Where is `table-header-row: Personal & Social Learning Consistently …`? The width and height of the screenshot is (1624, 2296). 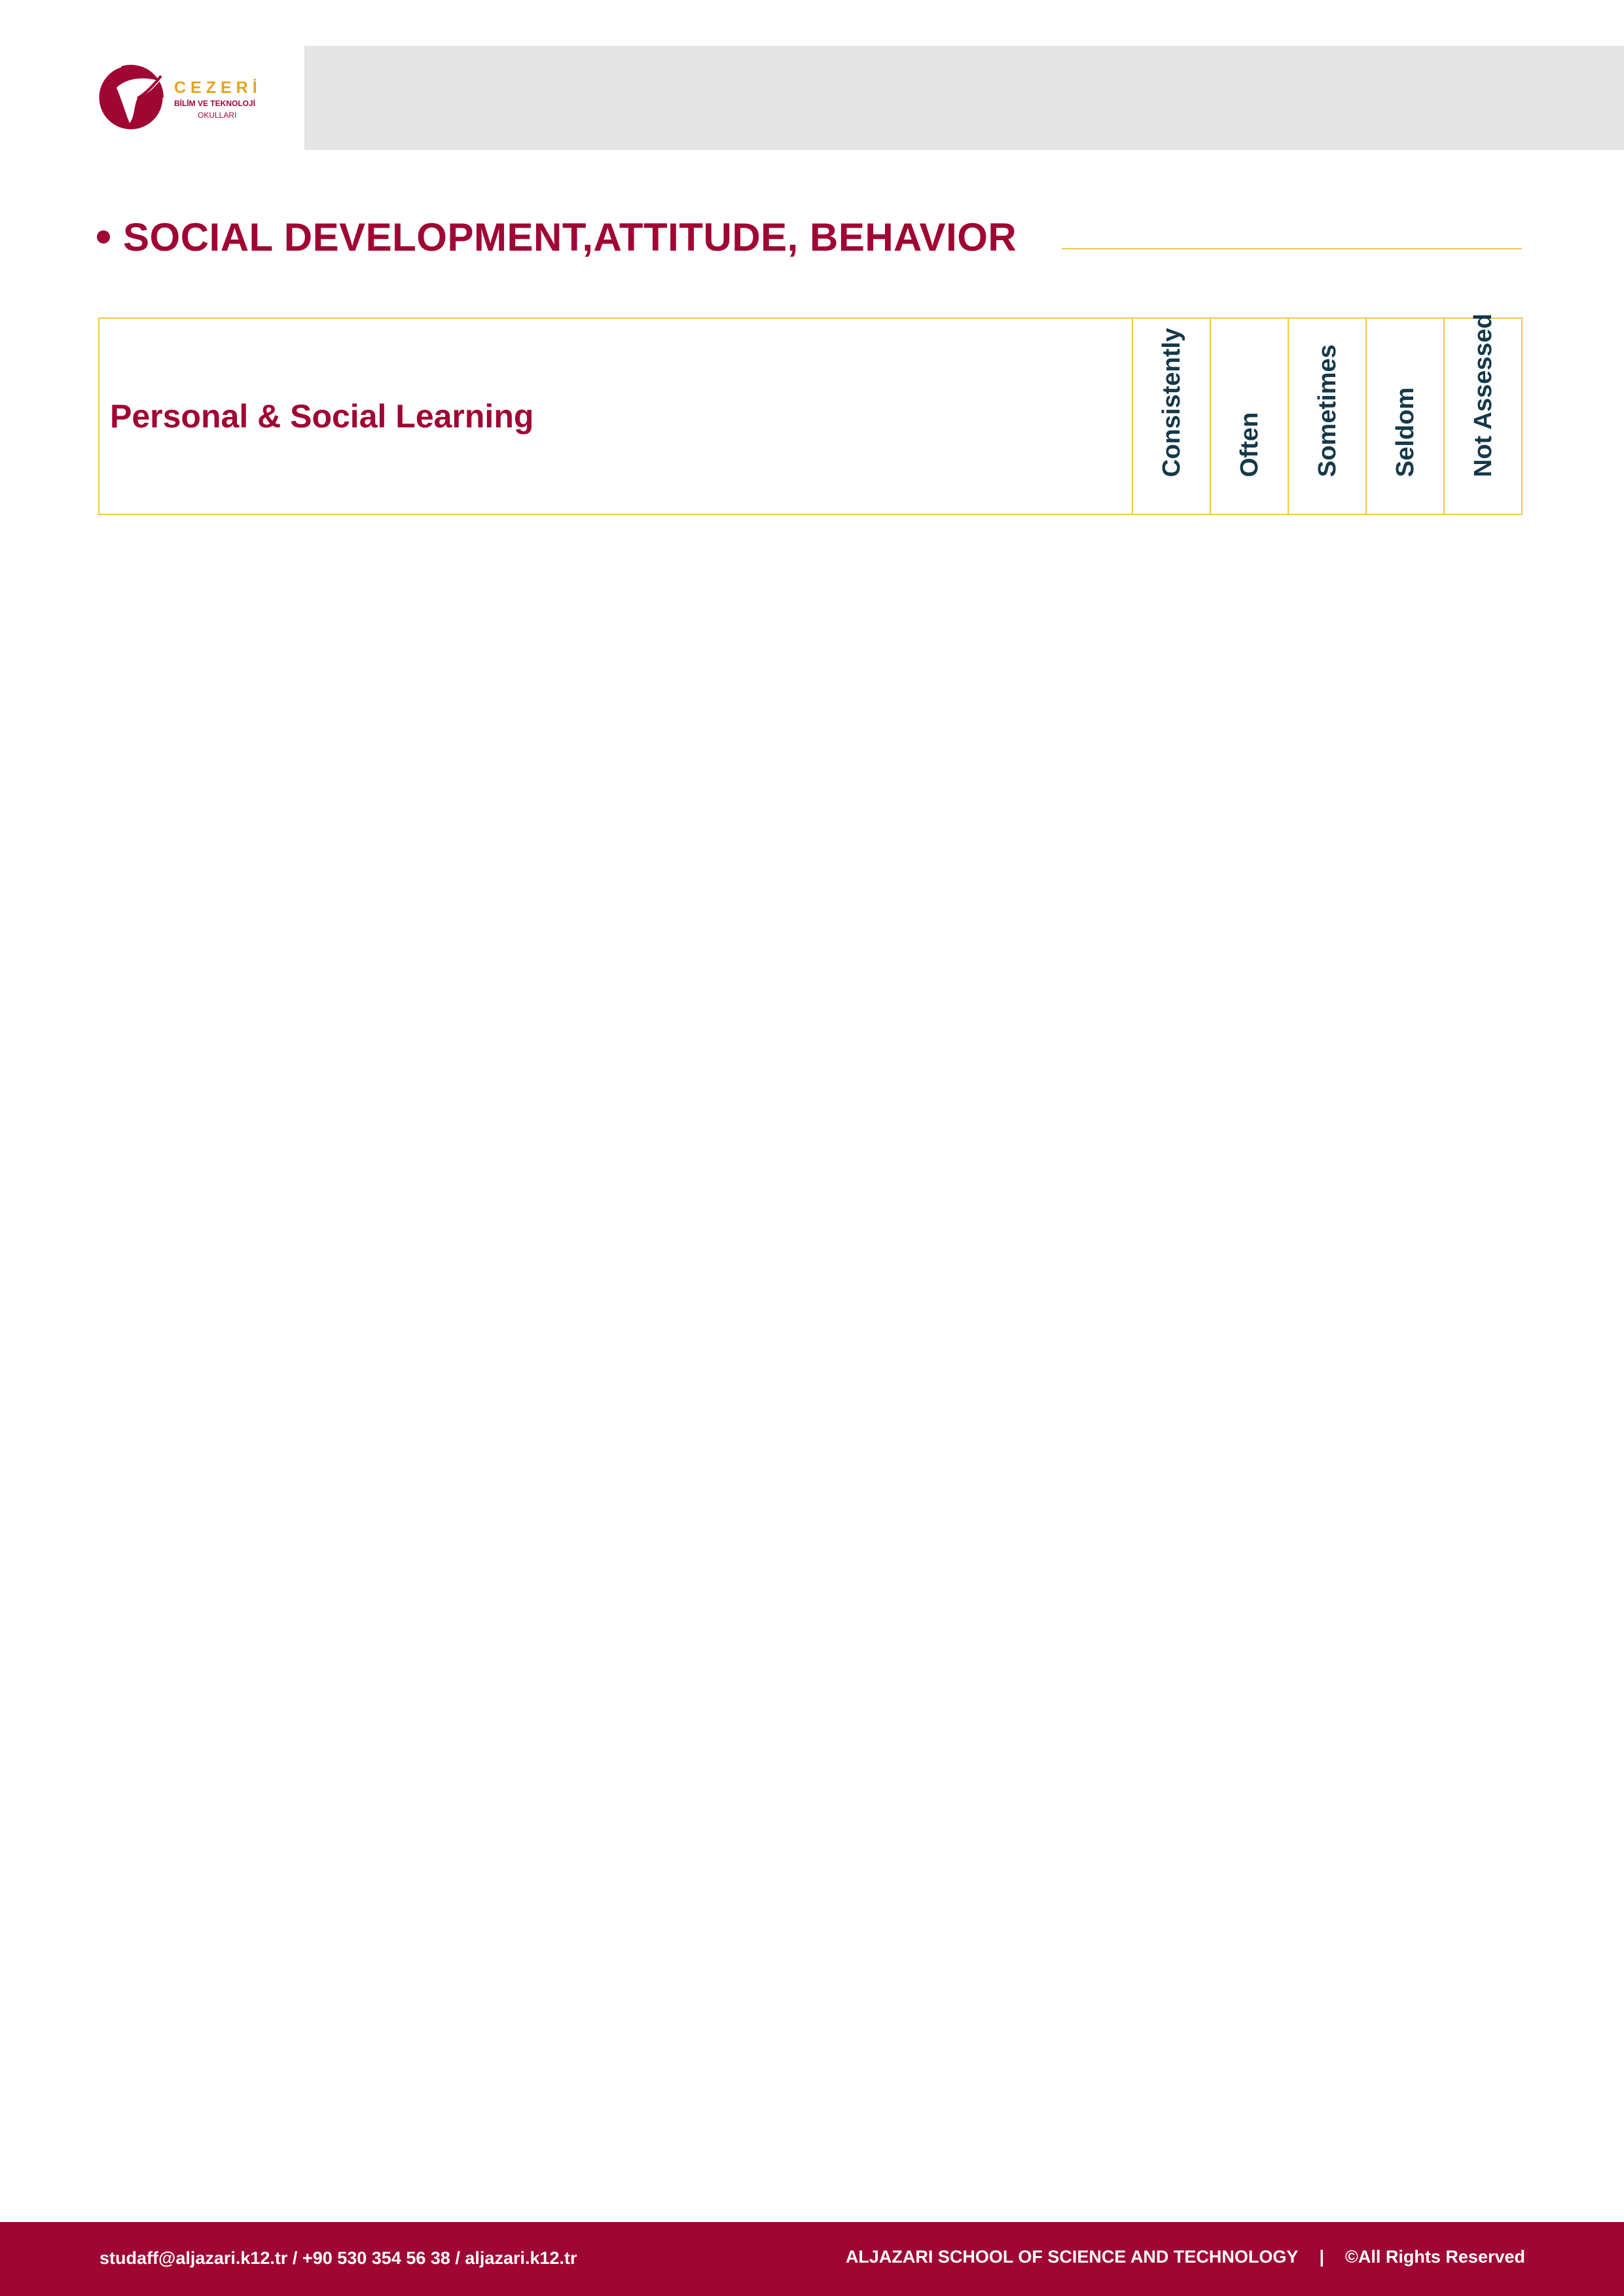
table-header-row: Personal & Social Learning Consistently … is located at coordinates (810, 414).